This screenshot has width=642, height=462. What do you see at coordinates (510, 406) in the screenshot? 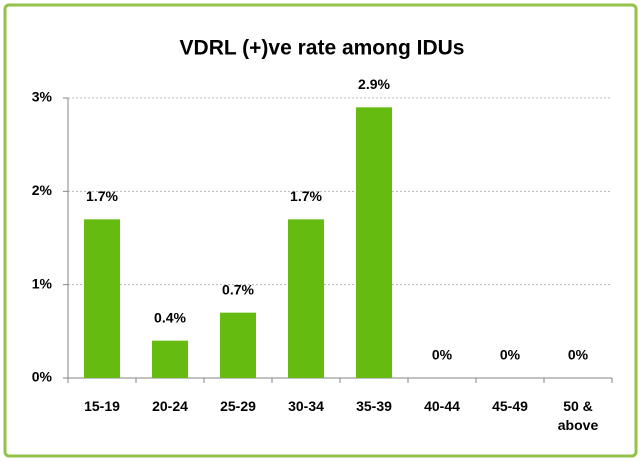
I see `x-tick-label: 45-49` at bounding box center [510, 406].